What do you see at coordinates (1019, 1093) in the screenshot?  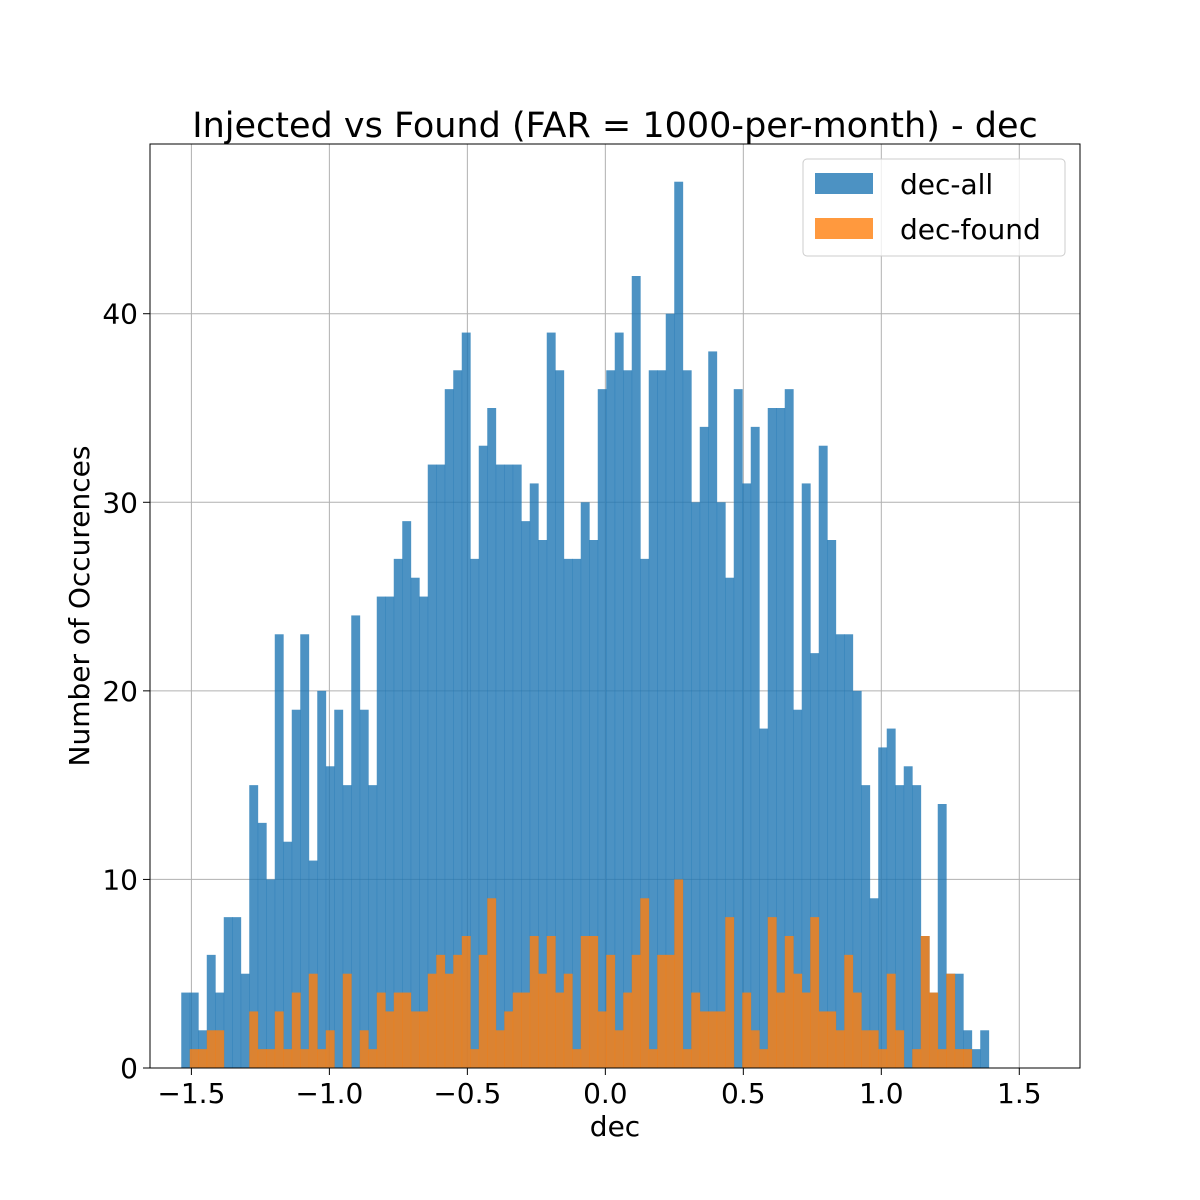 I see `x-tick-label: 1.5` at bounding box center [1019, 1093].